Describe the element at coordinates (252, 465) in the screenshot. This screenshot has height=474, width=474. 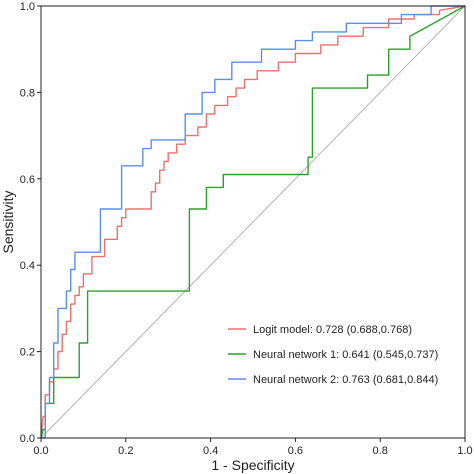
I see `x-axis-title: 1 - Specificity` at that location.